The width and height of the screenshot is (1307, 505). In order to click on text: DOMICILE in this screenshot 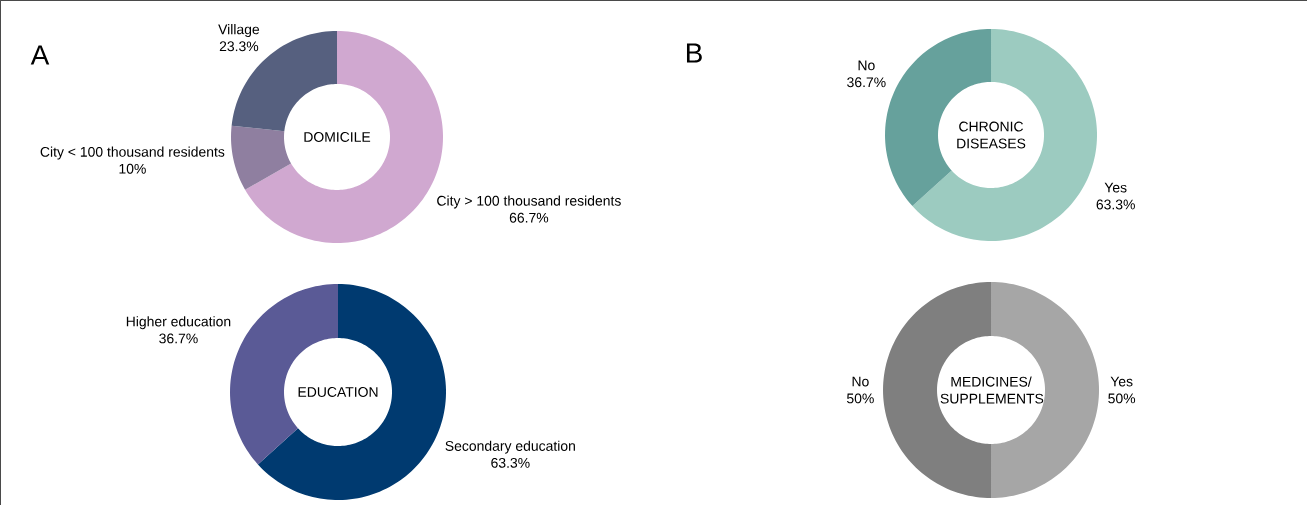, I will do `click(337, 137)`.